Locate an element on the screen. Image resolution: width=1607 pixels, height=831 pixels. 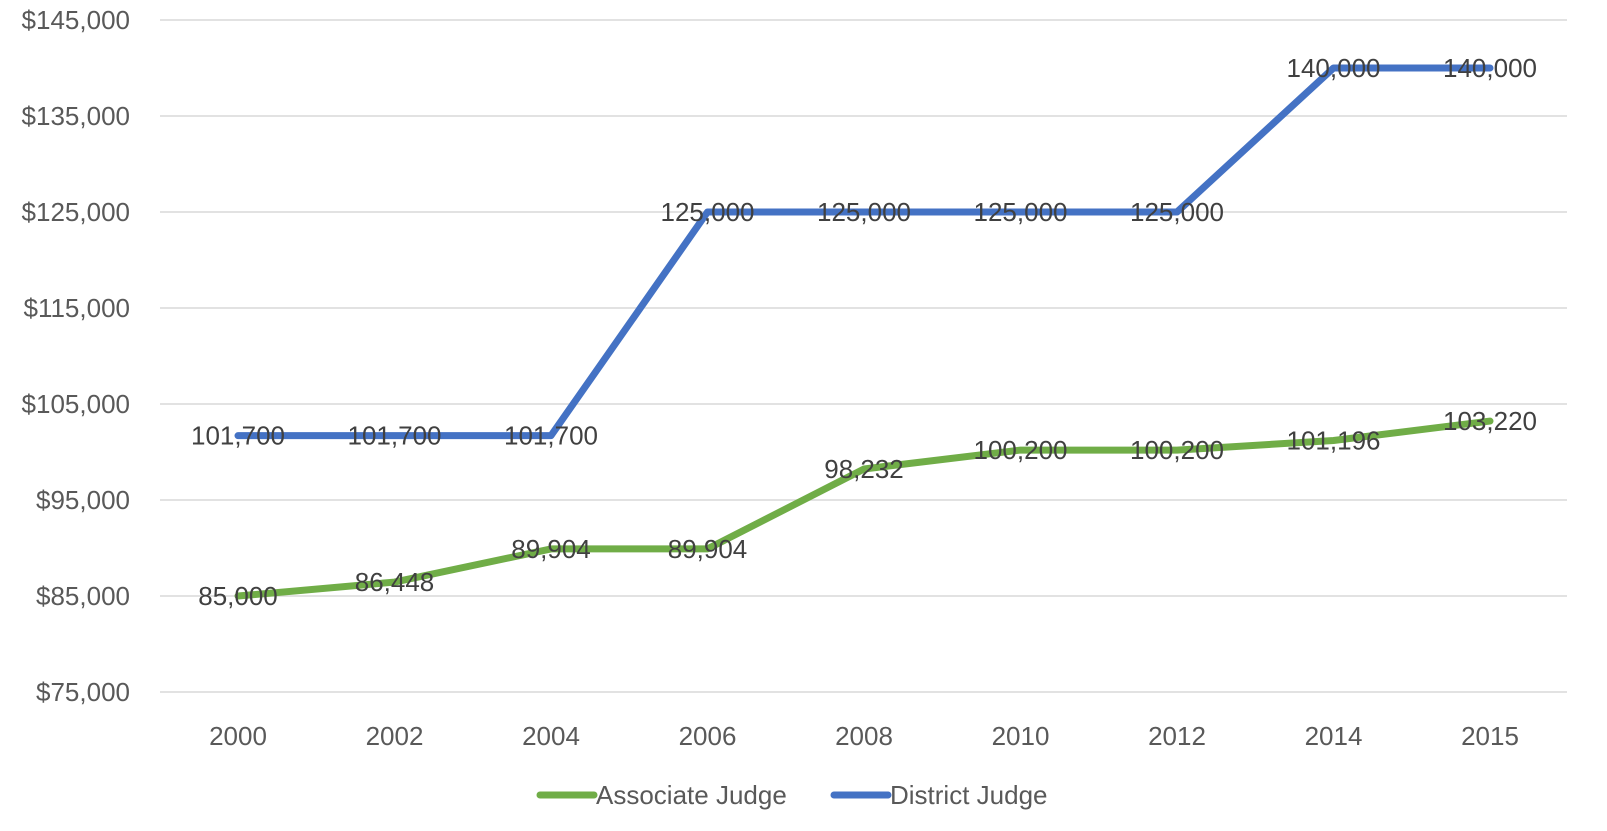
y-tick-label: $145,000 is located at coordinates (76, 20).